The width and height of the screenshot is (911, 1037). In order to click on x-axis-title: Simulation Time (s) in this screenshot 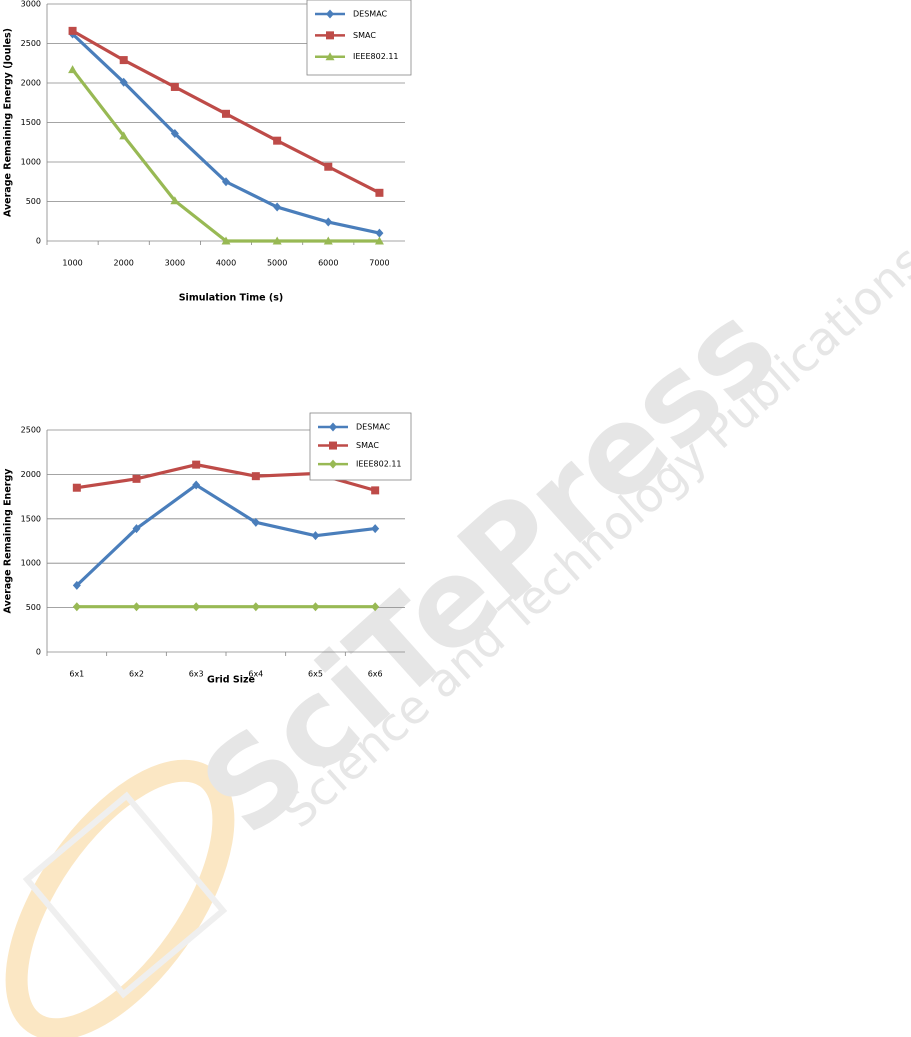, I will do `click(231, 298)`.